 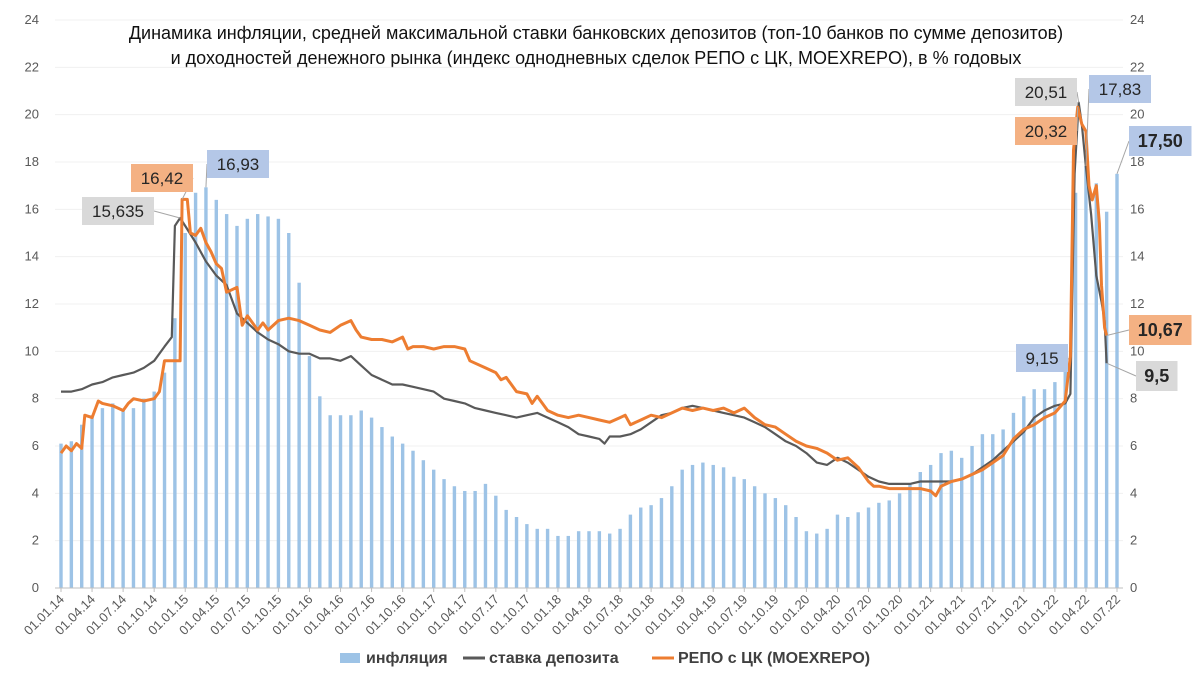 What do you see at coordinates (1133, 445) in the screenshot?
I see `right-y-tick-label: 6` at bounding box center [1133, 445].